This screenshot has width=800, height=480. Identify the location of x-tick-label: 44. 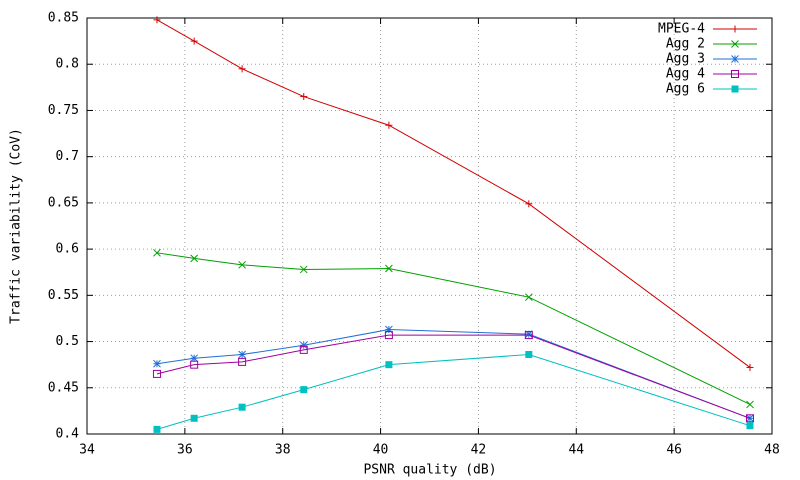
(576, 450).